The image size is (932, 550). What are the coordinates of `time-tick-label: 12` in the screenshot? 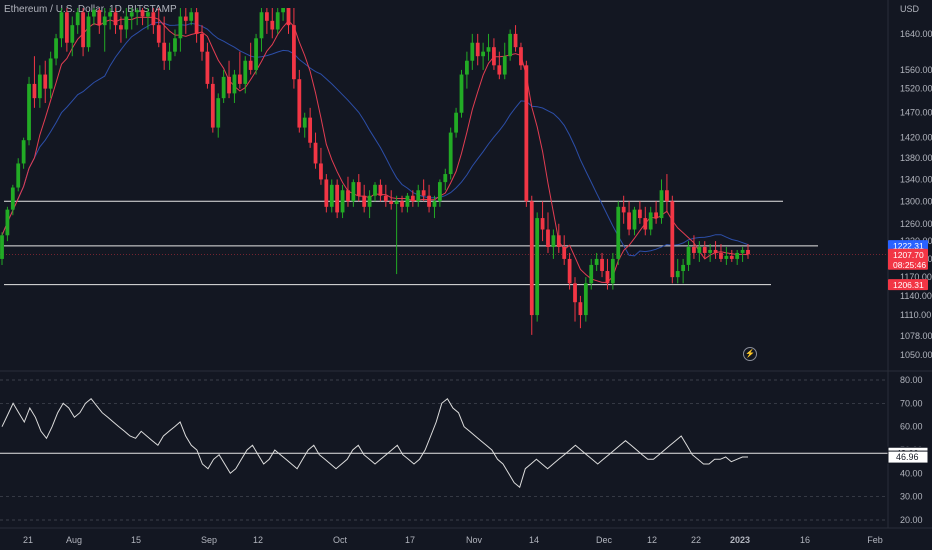 It's located at (258, 540).